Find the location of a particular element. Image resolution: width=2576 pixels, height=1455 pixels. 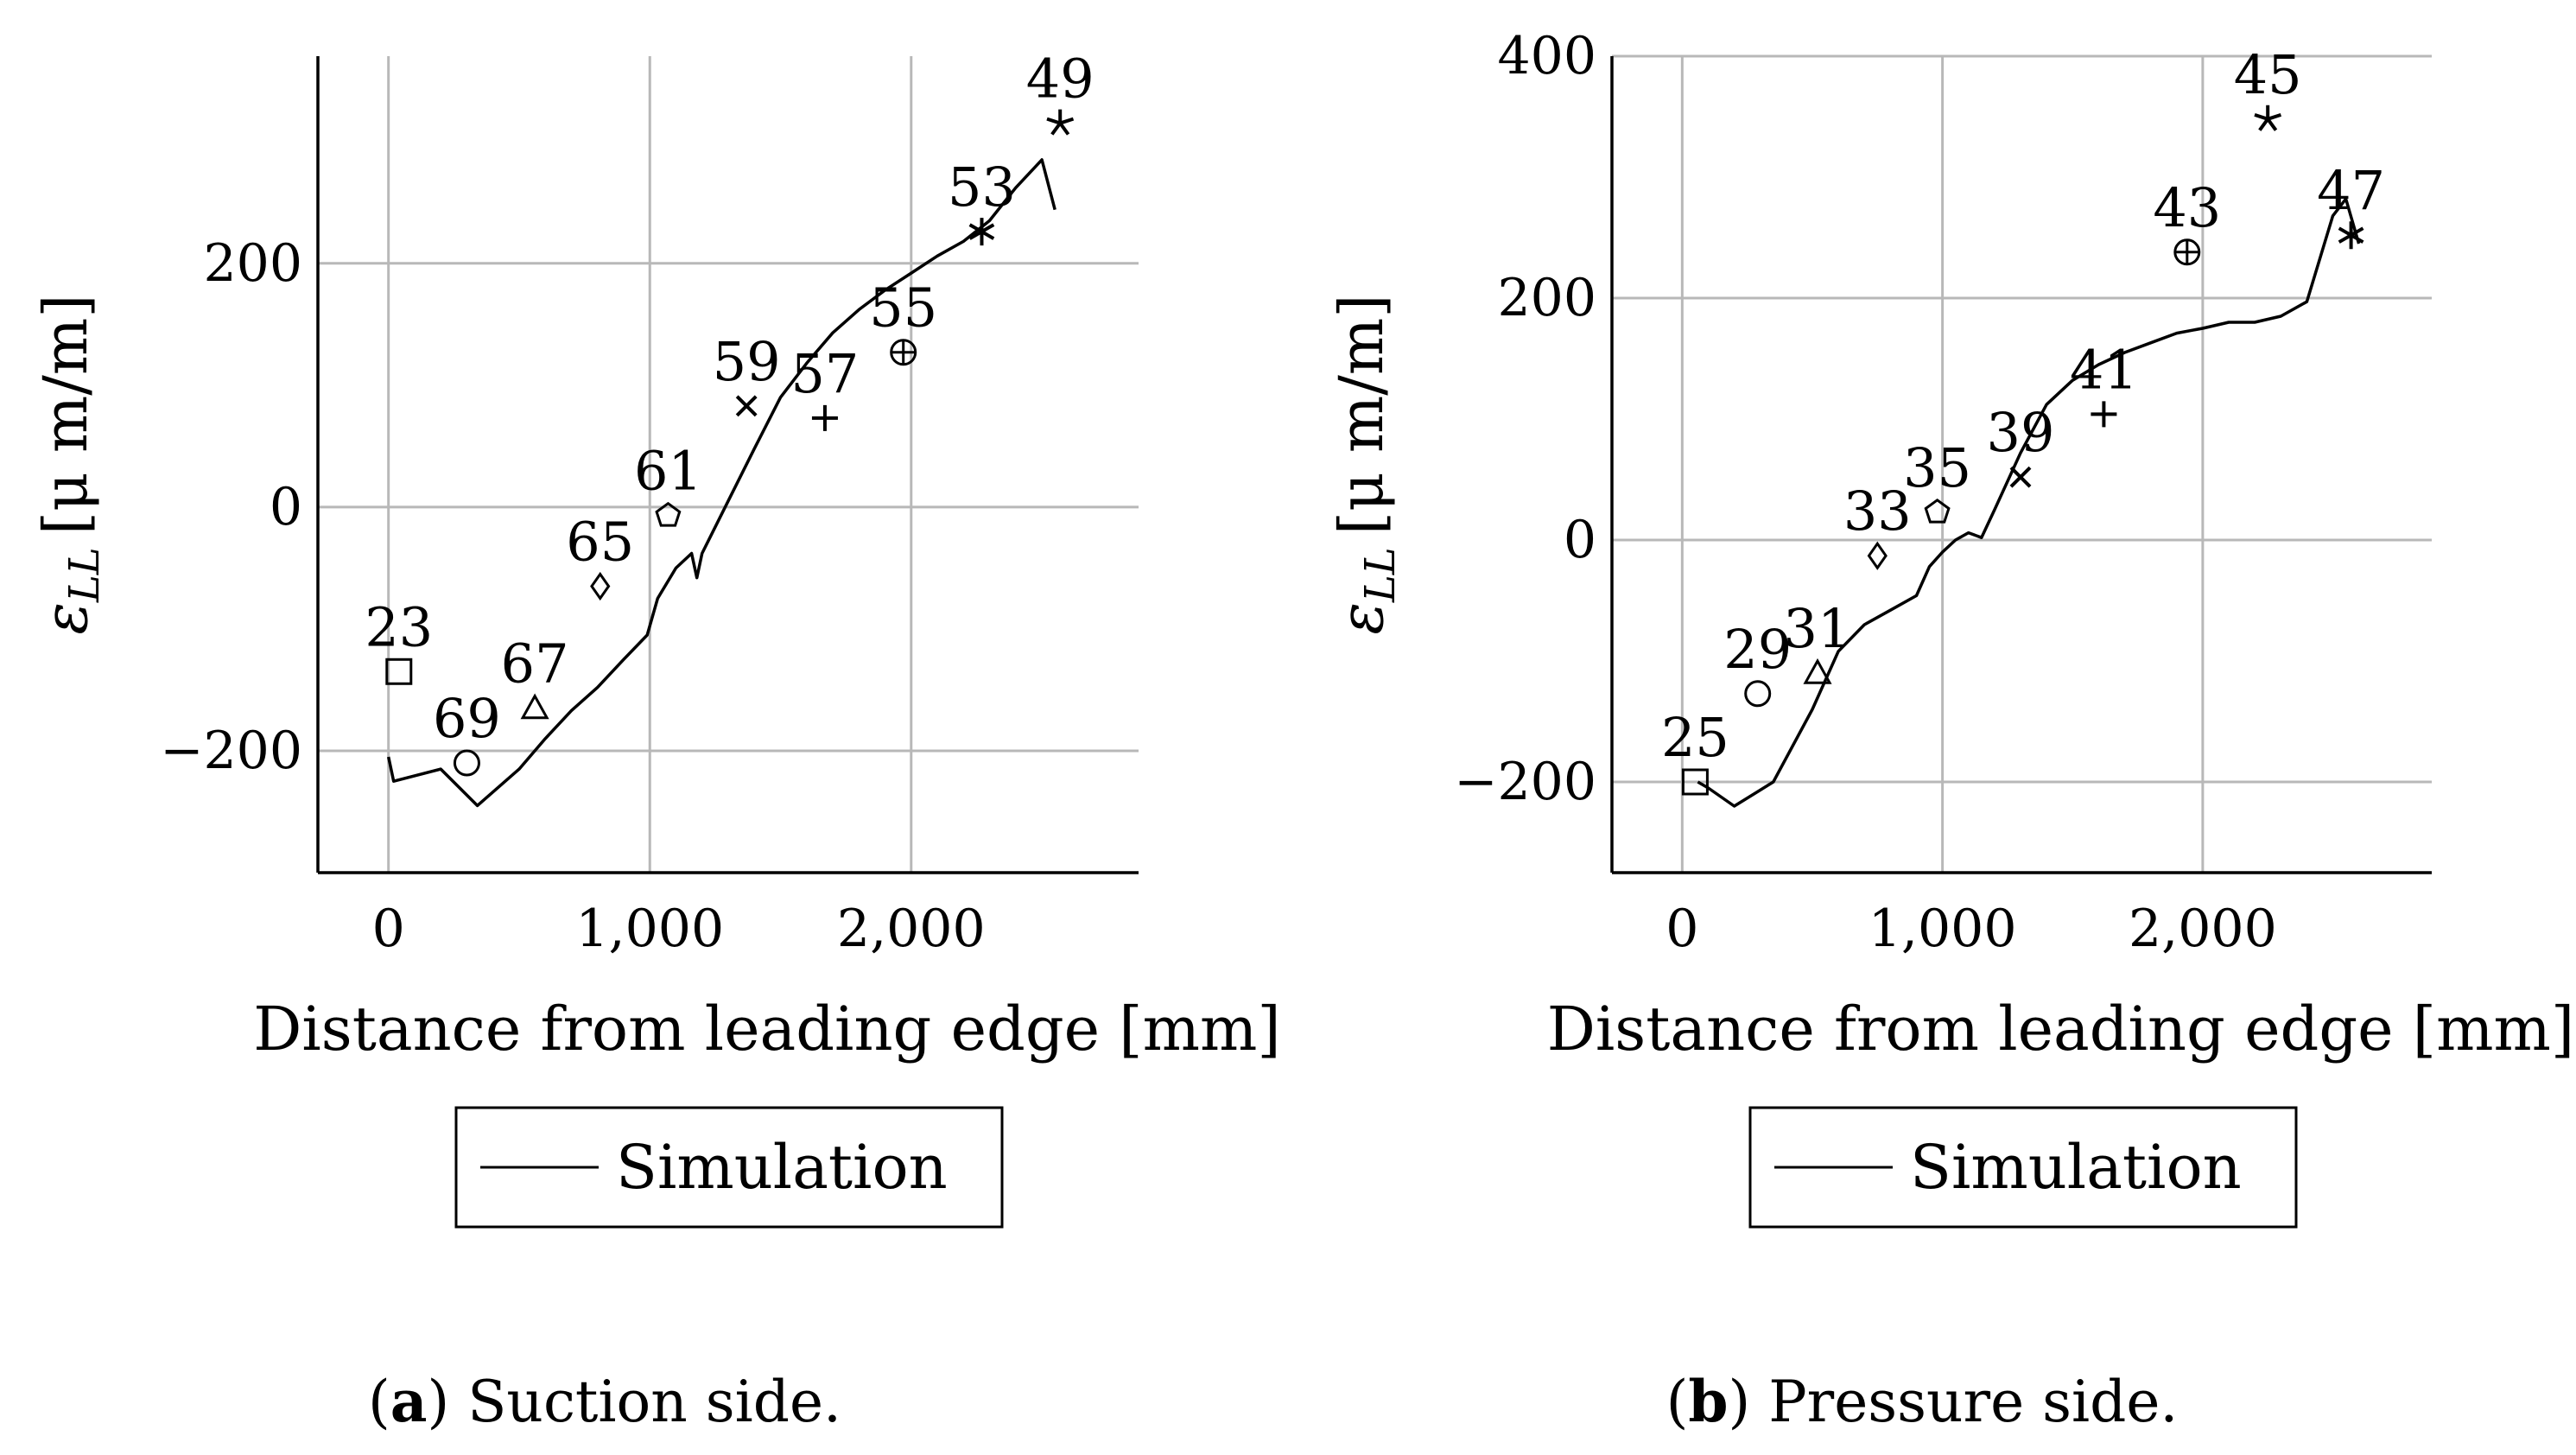

point-label: 69 is located at coordinates (467, 719).